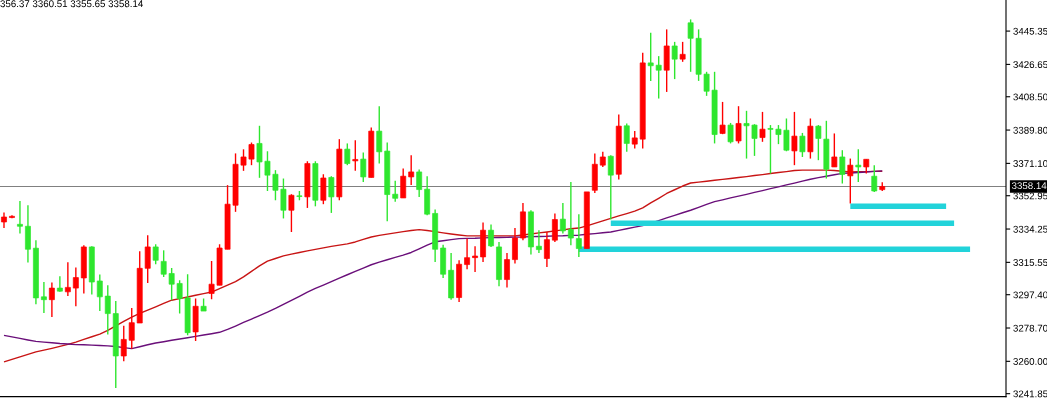 The height and width of the screenshot is (399, 1047). I want to click on y-tick-label: 3241.85, so click(1030, 394).